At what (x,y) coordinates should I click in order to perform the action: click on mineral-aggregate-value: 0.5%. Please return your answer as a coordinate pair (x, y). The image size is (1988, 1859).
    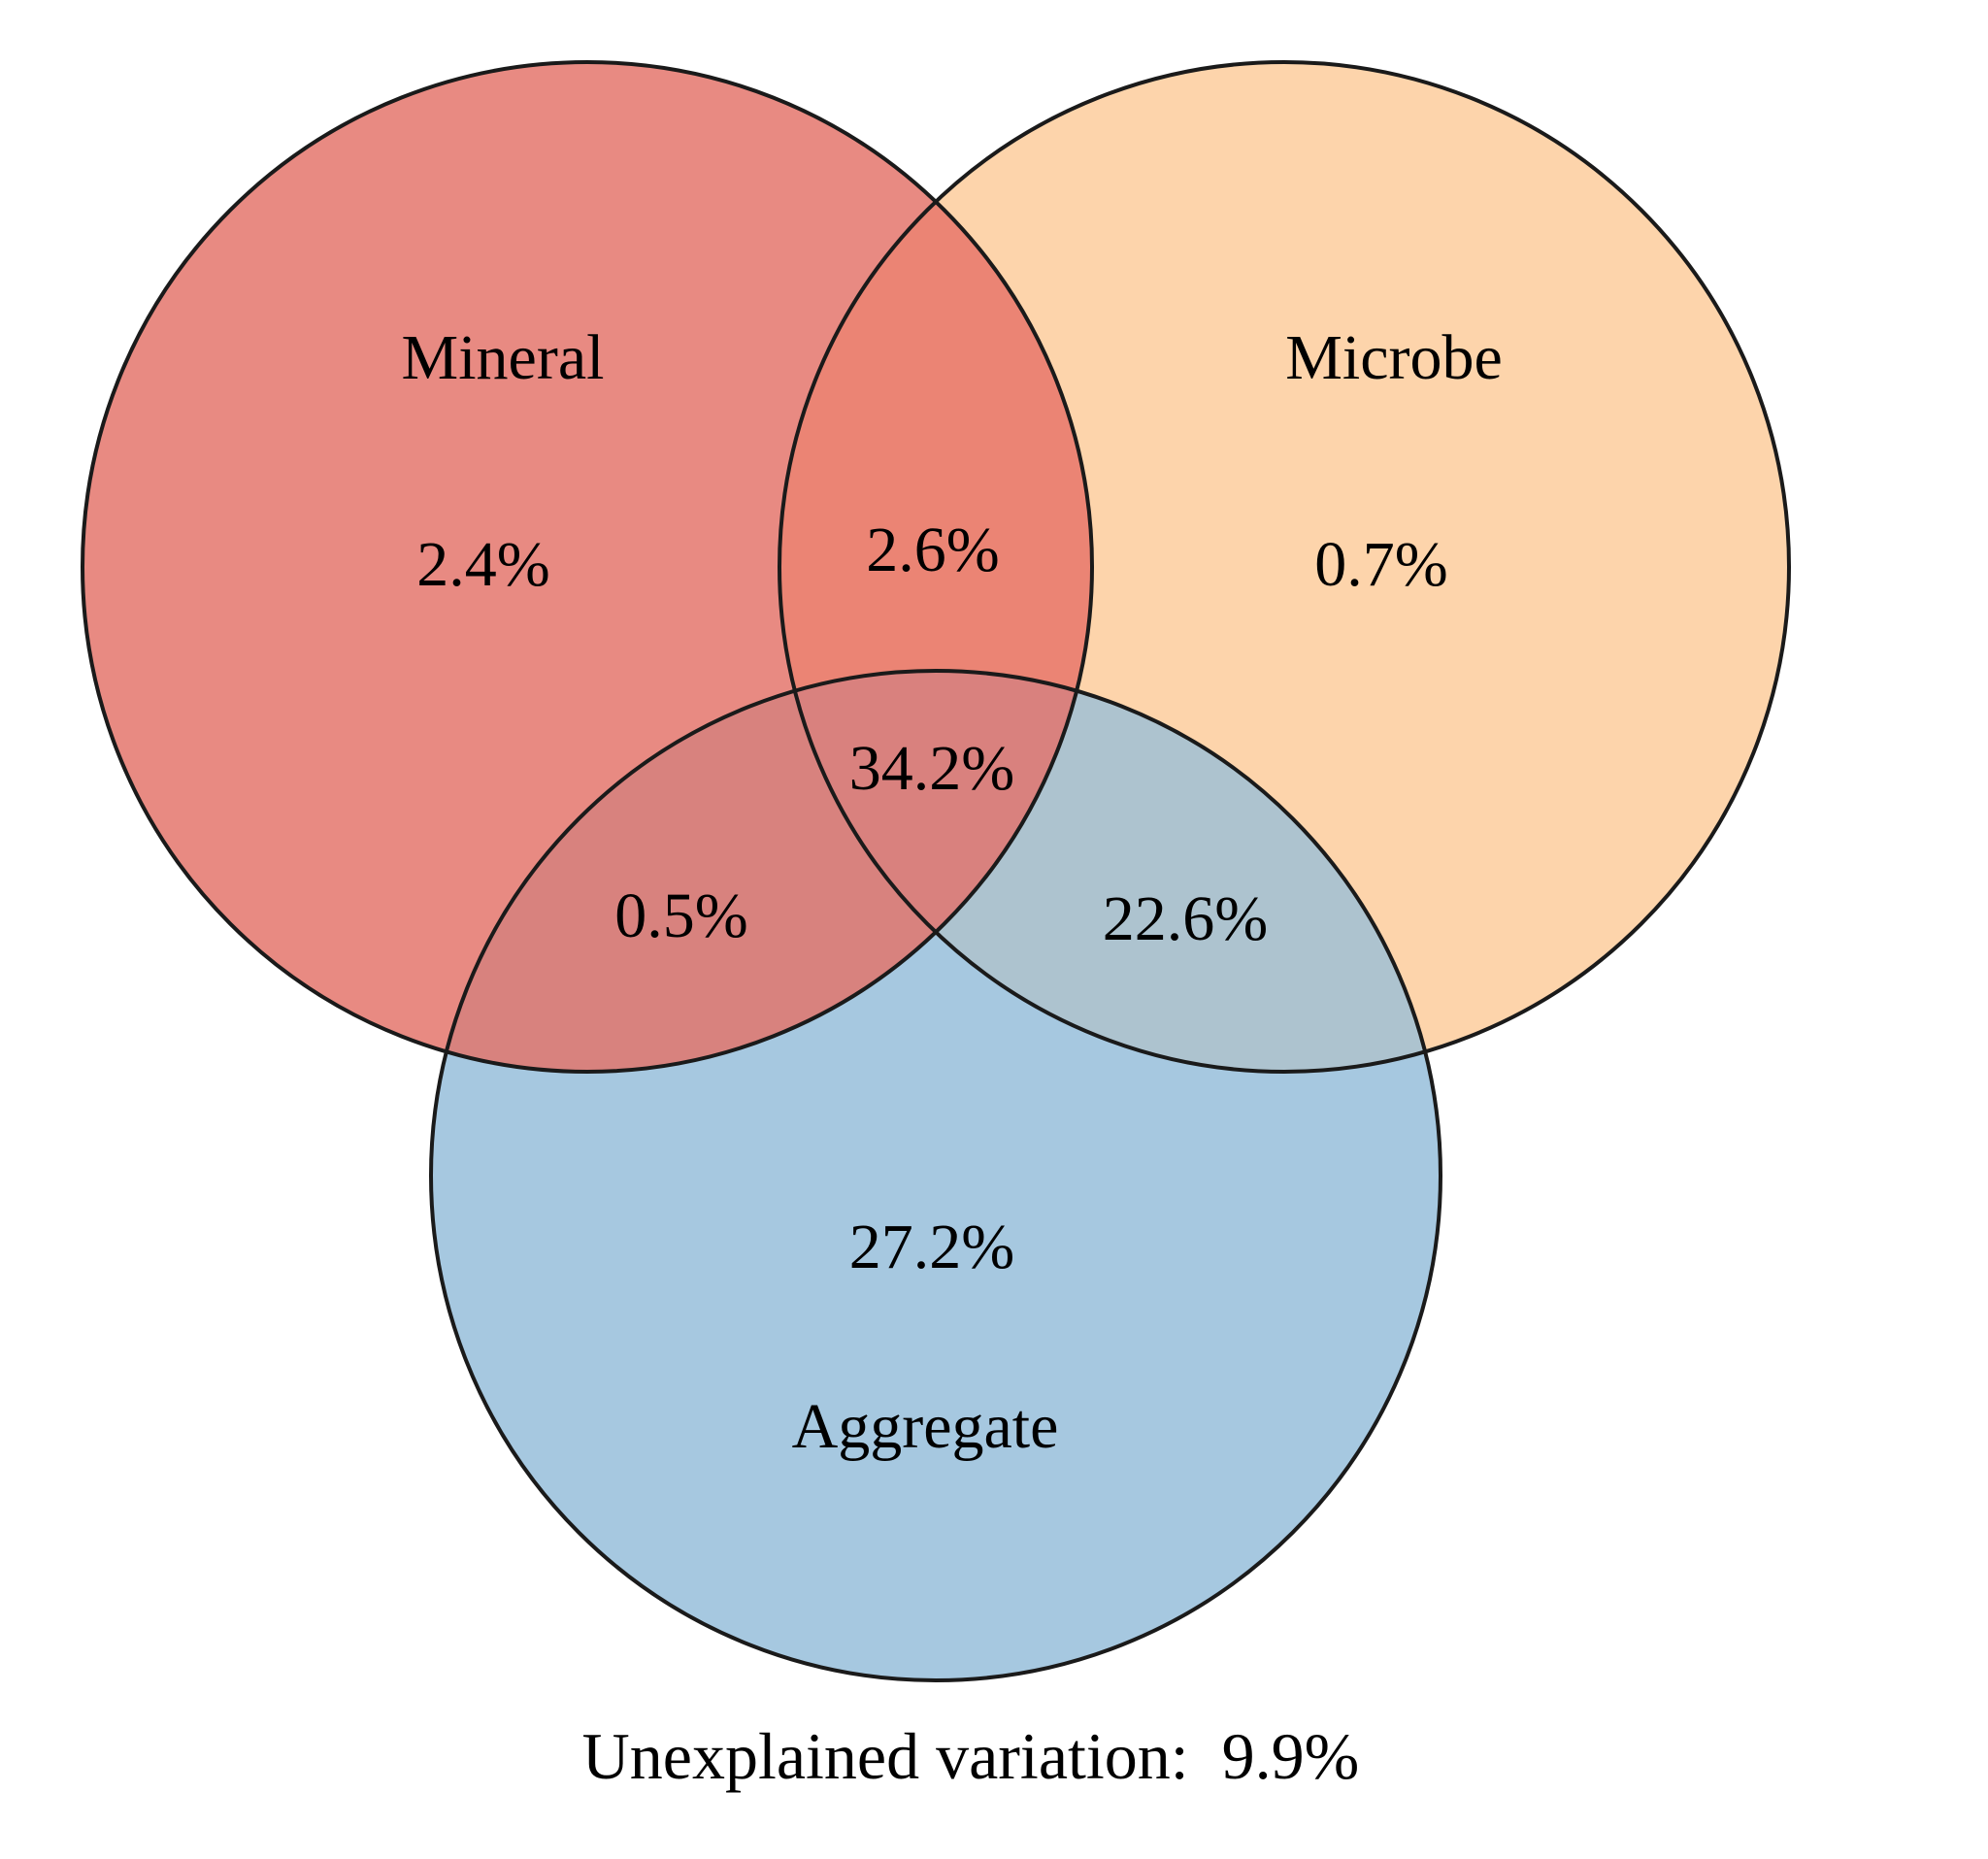
    Looking at the image, I should click on (681, 916).